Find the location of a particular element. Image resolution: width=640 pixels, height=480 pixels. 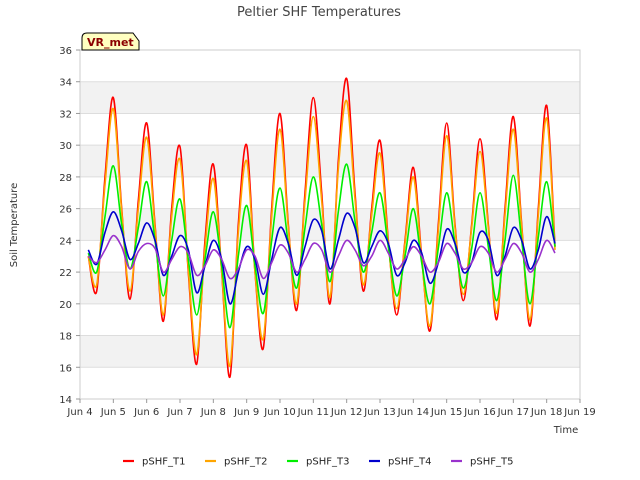

site-badge-label: VR_met is located at coordinates (110, 42).